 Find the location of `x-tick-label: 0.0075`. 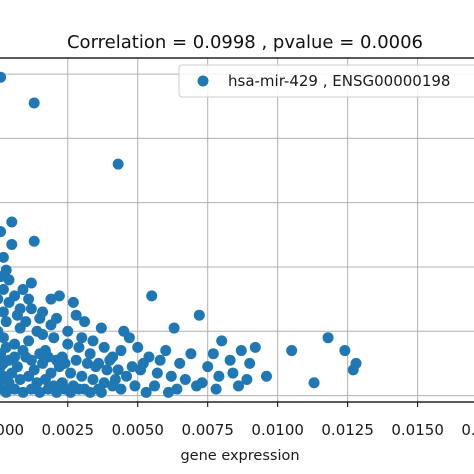

x-tick-label: 0.0075 is located at coordinates (207, 430).